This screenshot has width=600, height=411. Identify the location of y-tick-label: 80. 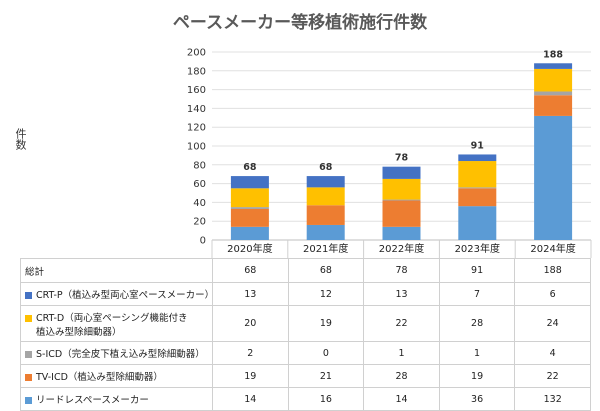
(199, 165).